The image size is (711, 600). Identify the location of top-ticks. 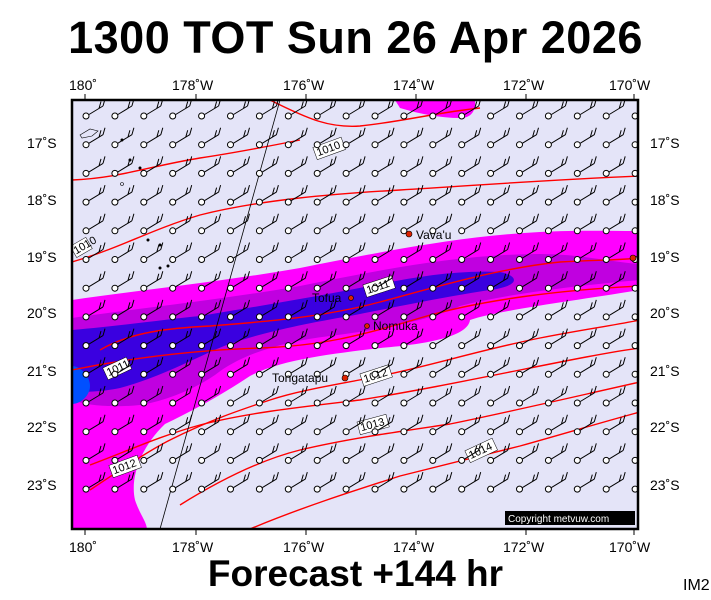
(359, 97).